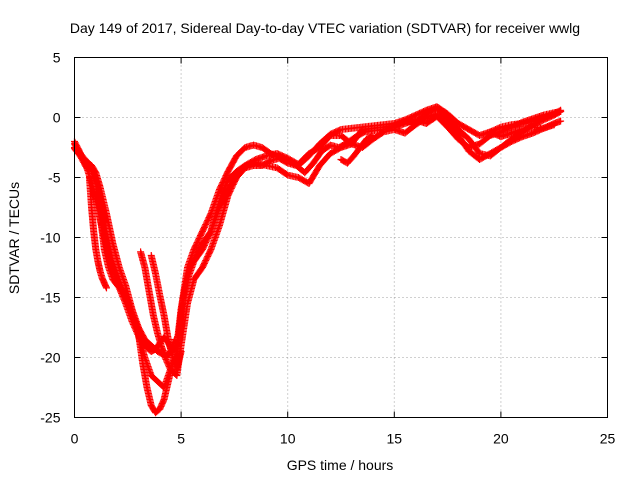 This screenshot has height=480, width=640. What do you see at coordinates (288, 439) in the screenshot?
I see `x-tick-label: 10` at bounding box center [288, 439].